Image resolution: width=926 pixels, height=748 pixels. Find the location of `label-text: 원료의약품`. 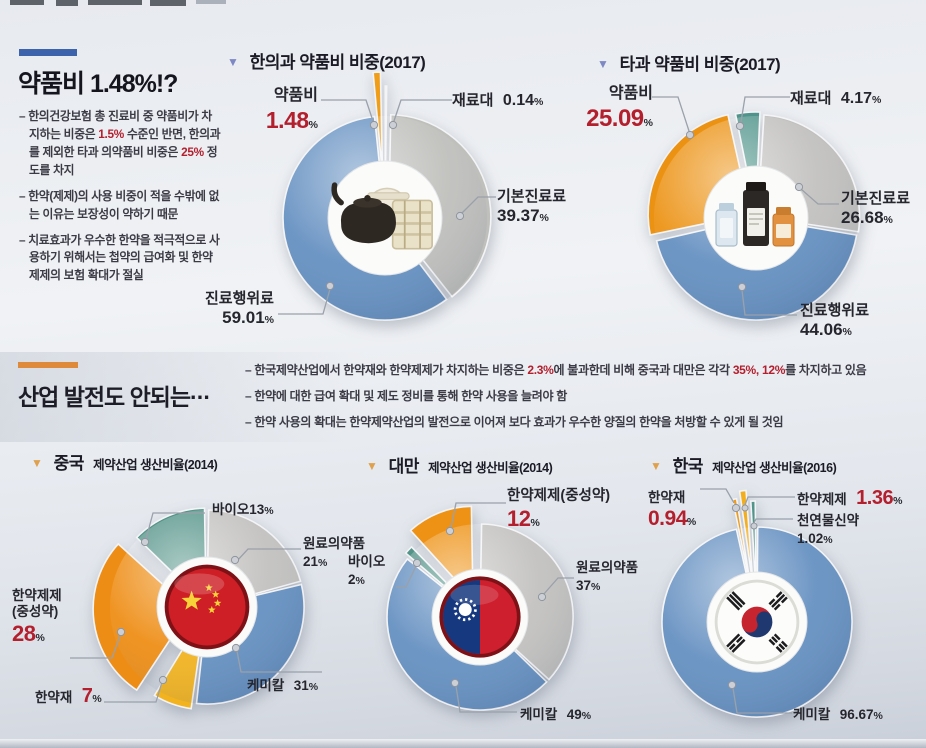

label-text: 원료의약품 is located at coordinates (607, 567).